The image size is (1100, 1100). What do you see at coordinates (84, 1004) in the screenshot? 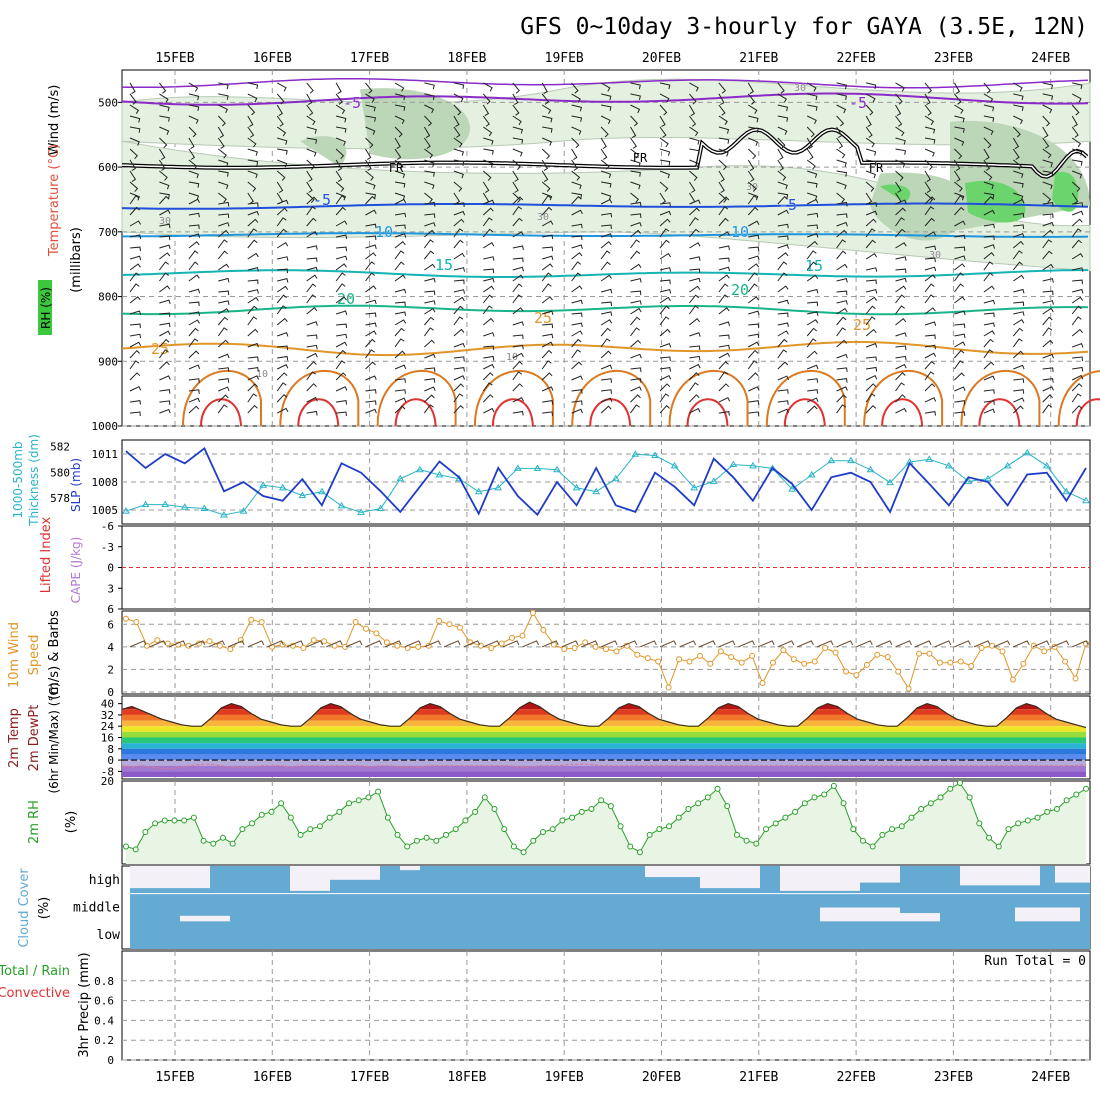
I see `precip-label-3: 3hr Precip (mm)` at bounding box center [84, 1004].